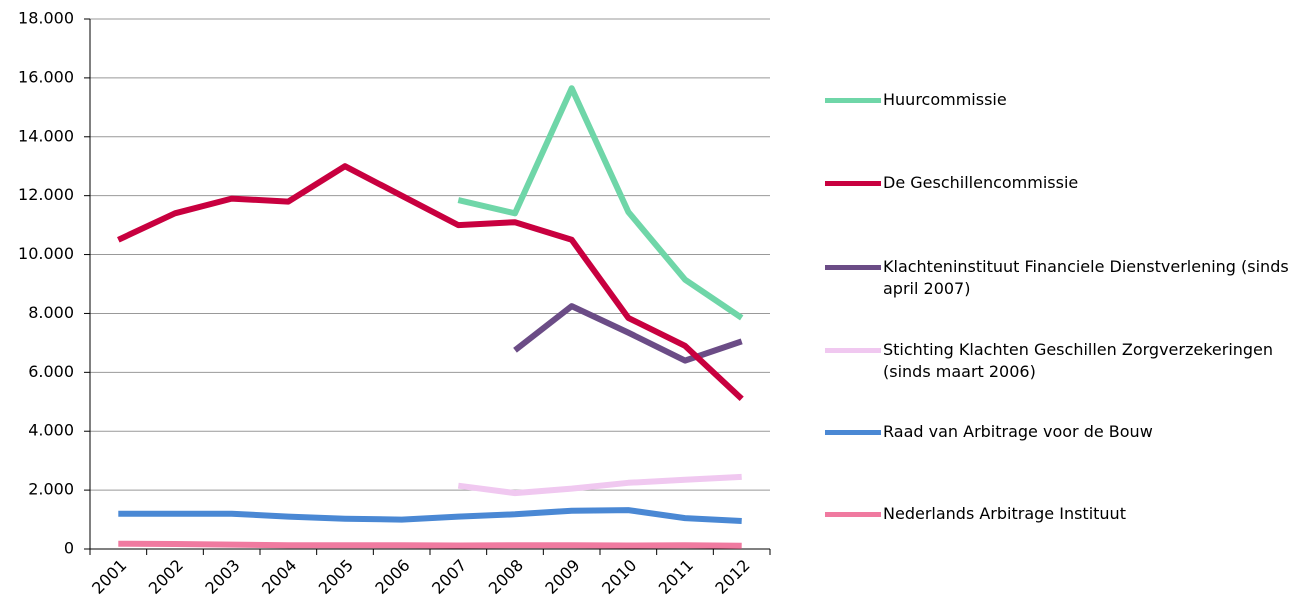 The image size is (1304, 610). Describe the element at coordinates (1018, 431) in the screenshot. I see `legend-label: Raad van Arbitrage voor de Bouw` at that location.